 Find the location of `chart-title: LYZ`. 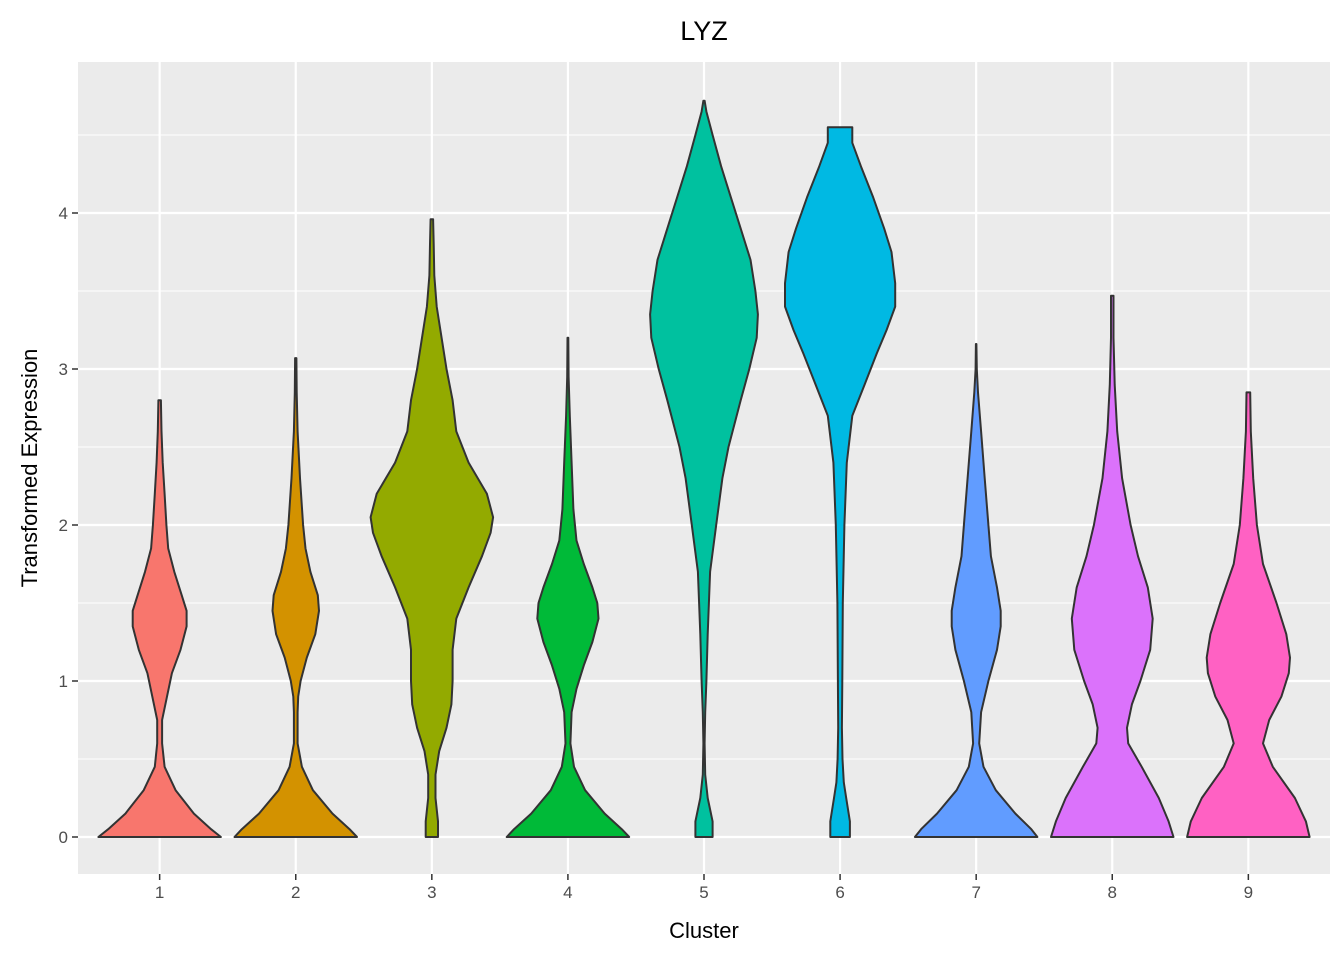

chart-title: LYZ is located at coordinates (704, 31).